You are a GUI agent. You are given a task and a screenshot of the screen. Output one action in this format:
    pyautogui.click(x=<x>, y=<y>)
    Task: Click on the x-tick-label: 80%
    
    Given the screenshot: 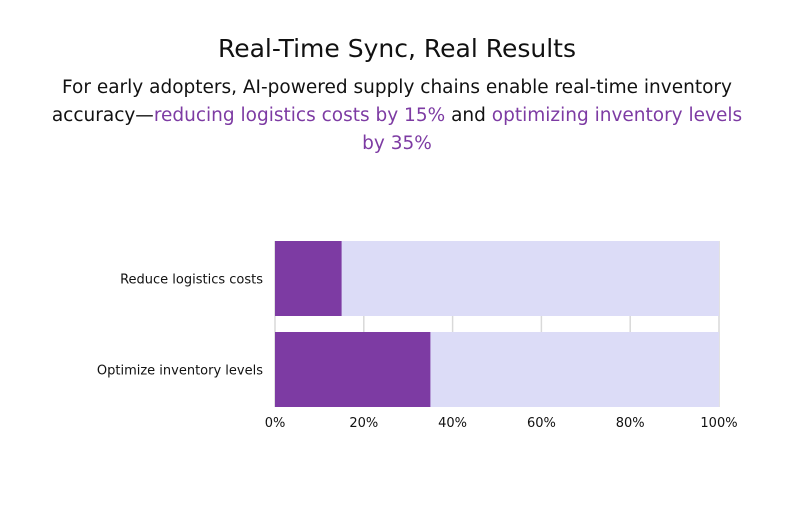 What is the action you would take?
    pyautogui.click(x=630, y=423)
    